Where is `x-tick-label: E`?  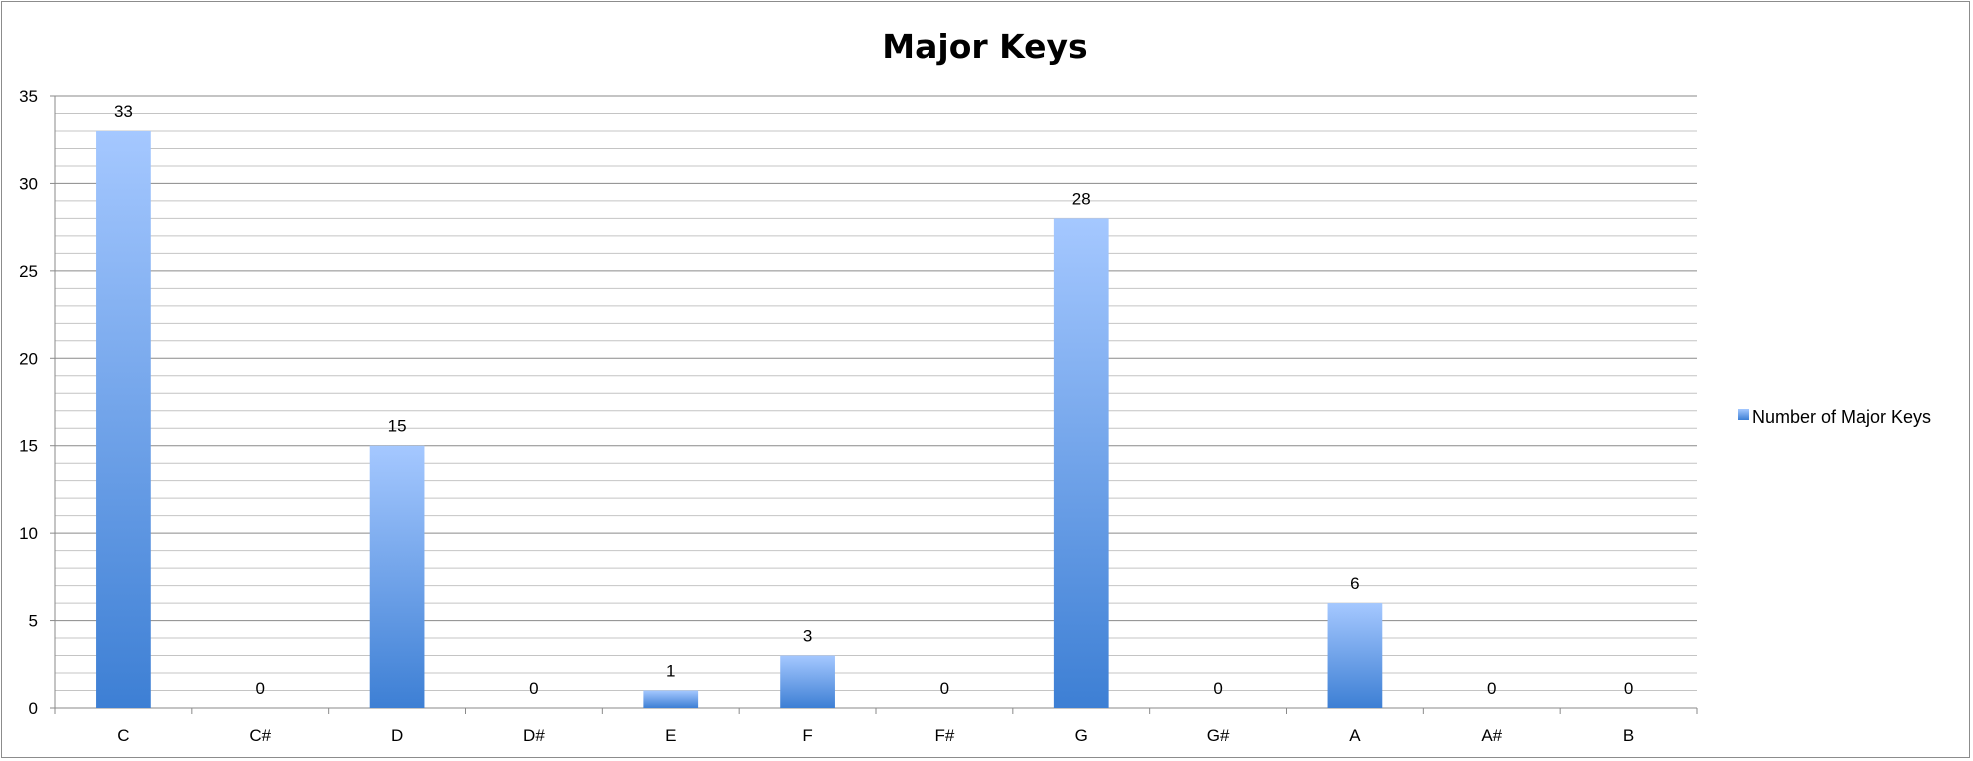 x-tick-label: E is located at coordinates (670, 735).